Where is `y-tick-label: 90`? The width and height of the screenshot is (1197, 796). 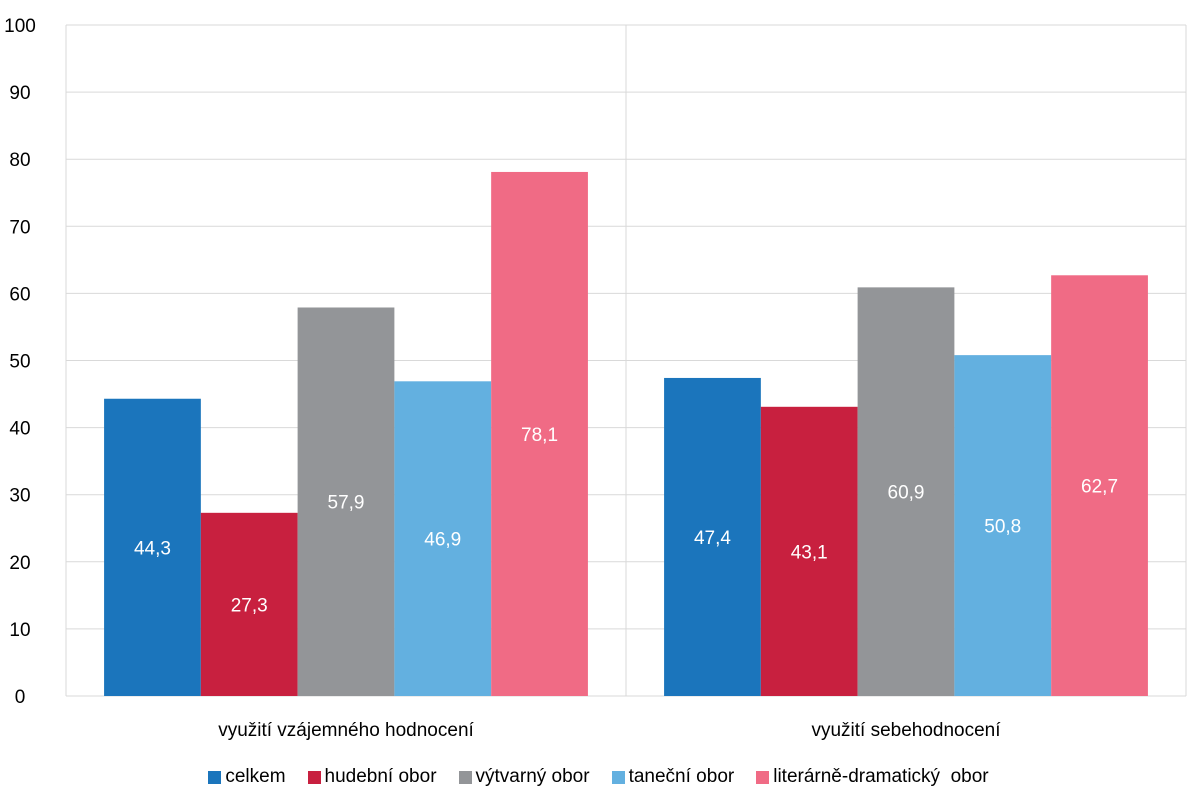 y-tick-label: 90 is located at coordinates (19, 93).